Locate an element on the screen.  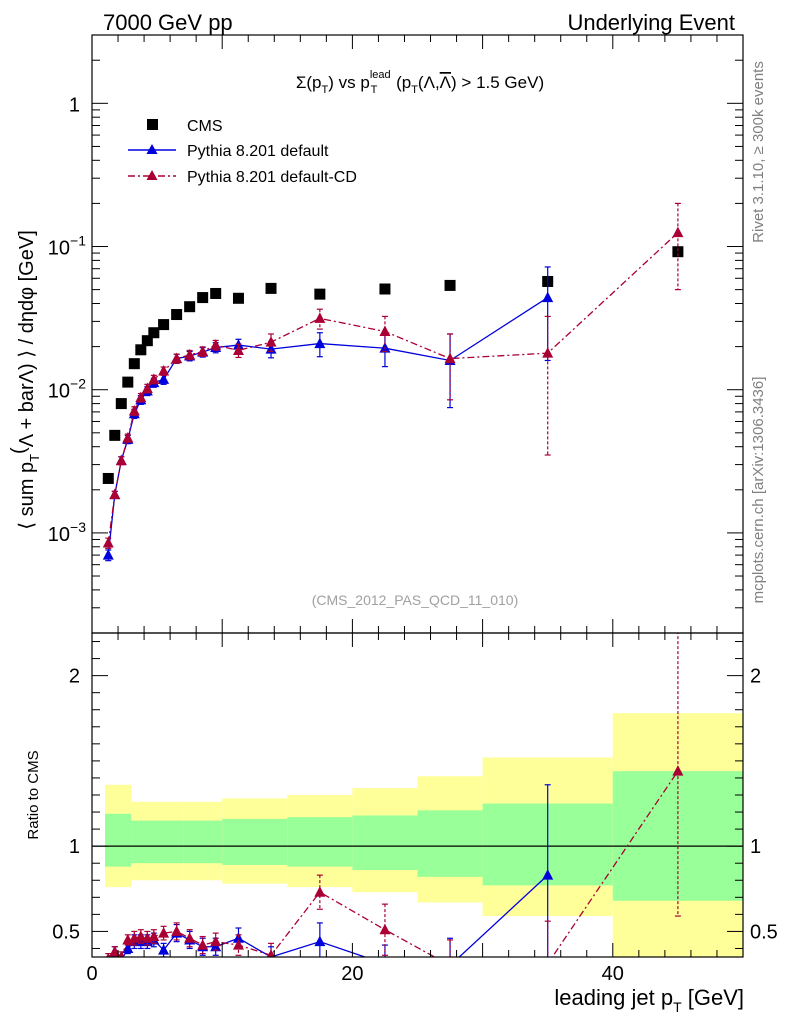
upper-ytick-base-0: 10 is located at coordinates (59, 535).